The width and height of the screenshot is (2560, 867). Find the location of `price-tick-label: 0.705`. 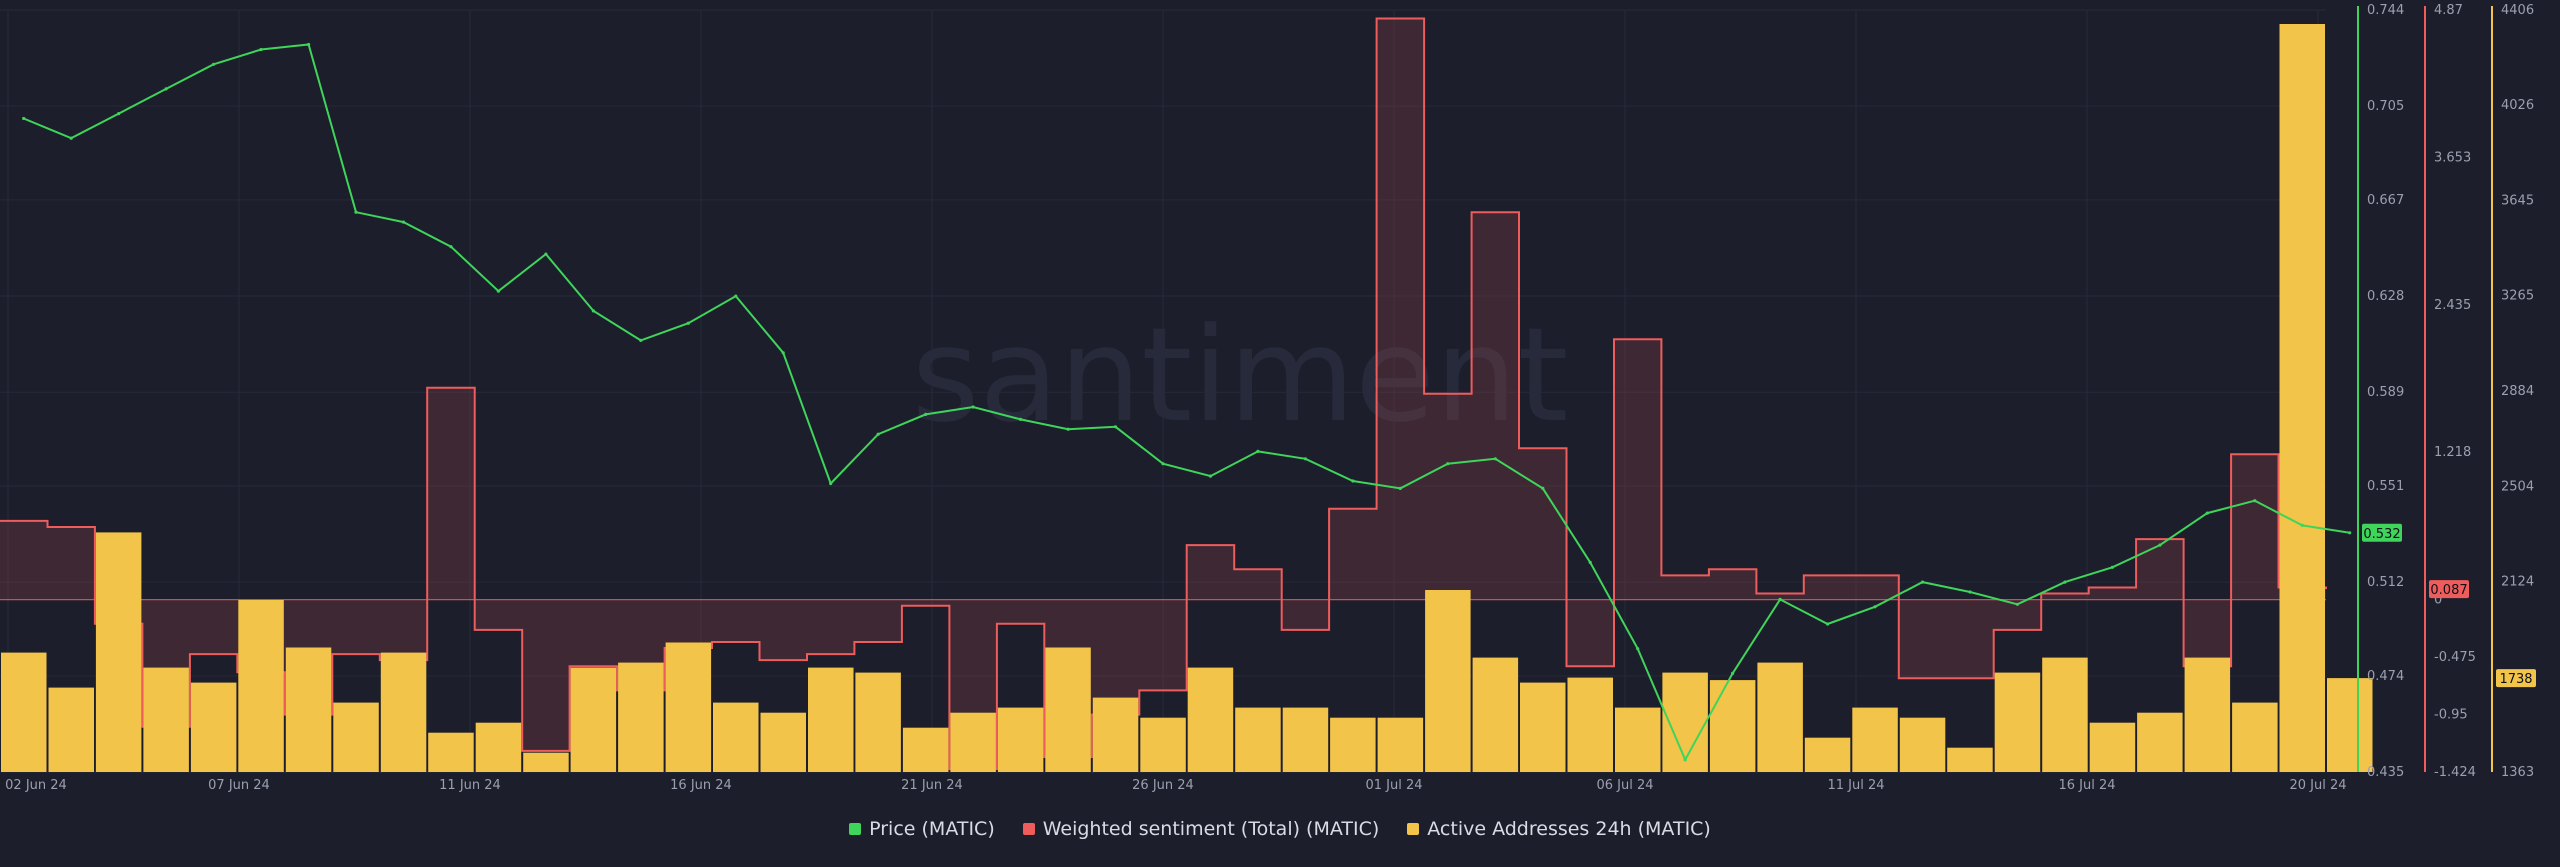

price-tick-label: 0.705 is located at coordinates (2385, 106).